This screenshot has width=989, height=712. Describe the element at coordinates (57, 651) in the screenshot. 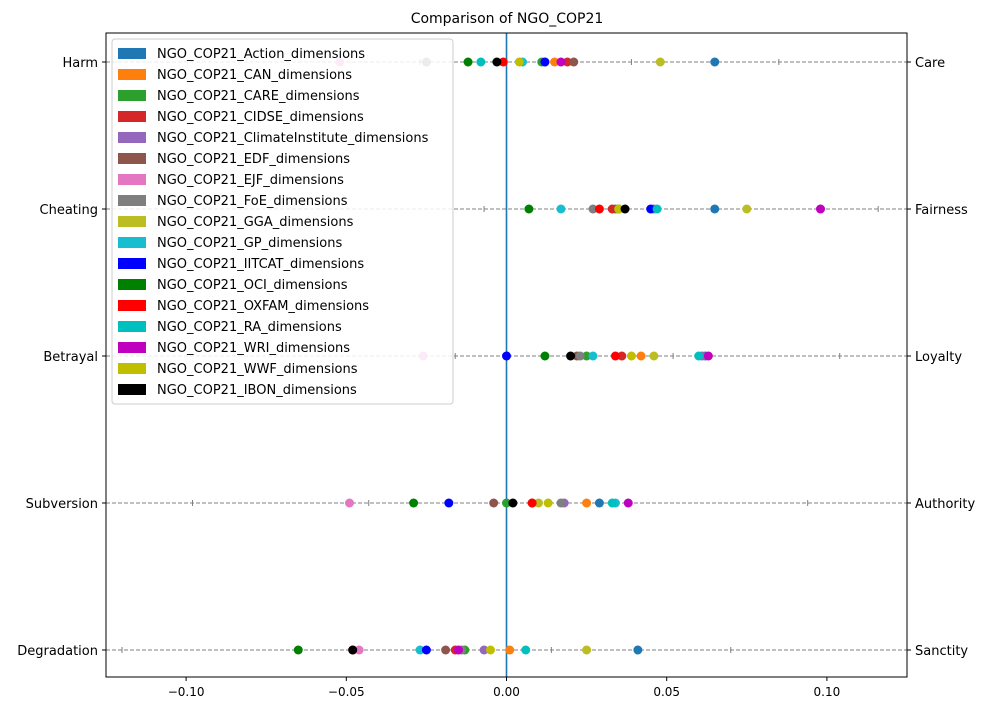

I see `dimension-label-left: Degradation` at that location.